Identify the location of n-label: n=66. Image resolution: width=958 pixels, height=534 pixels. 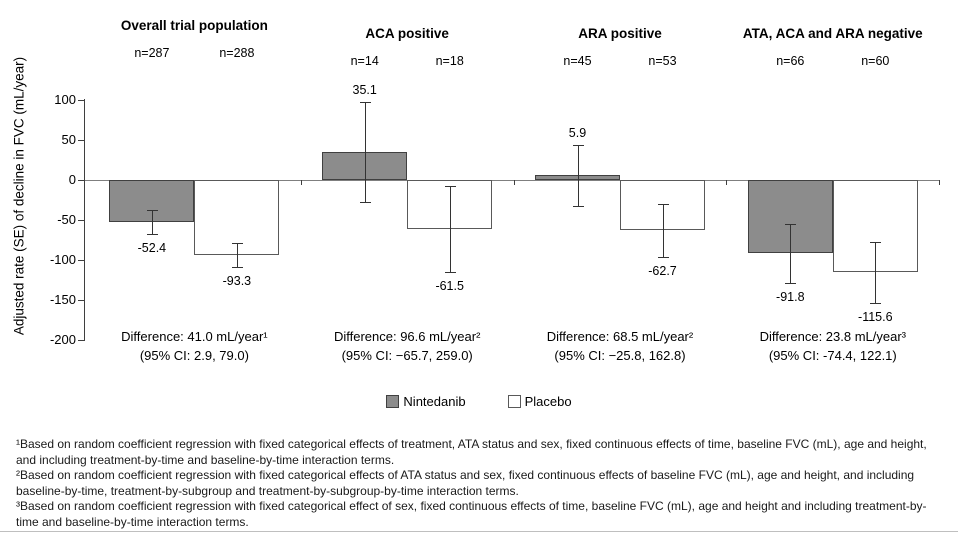
(790, 61).